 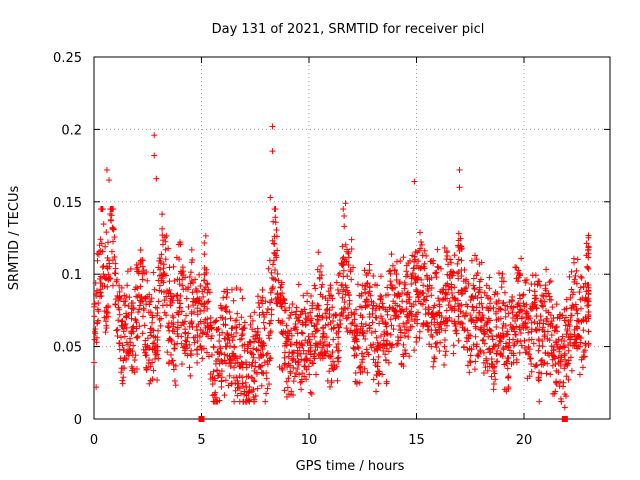 What do you see at coordinates (350, 466) in the screenshot?
I see `x-axis-label: GPS time / hours` at bounding box center [350, 466].